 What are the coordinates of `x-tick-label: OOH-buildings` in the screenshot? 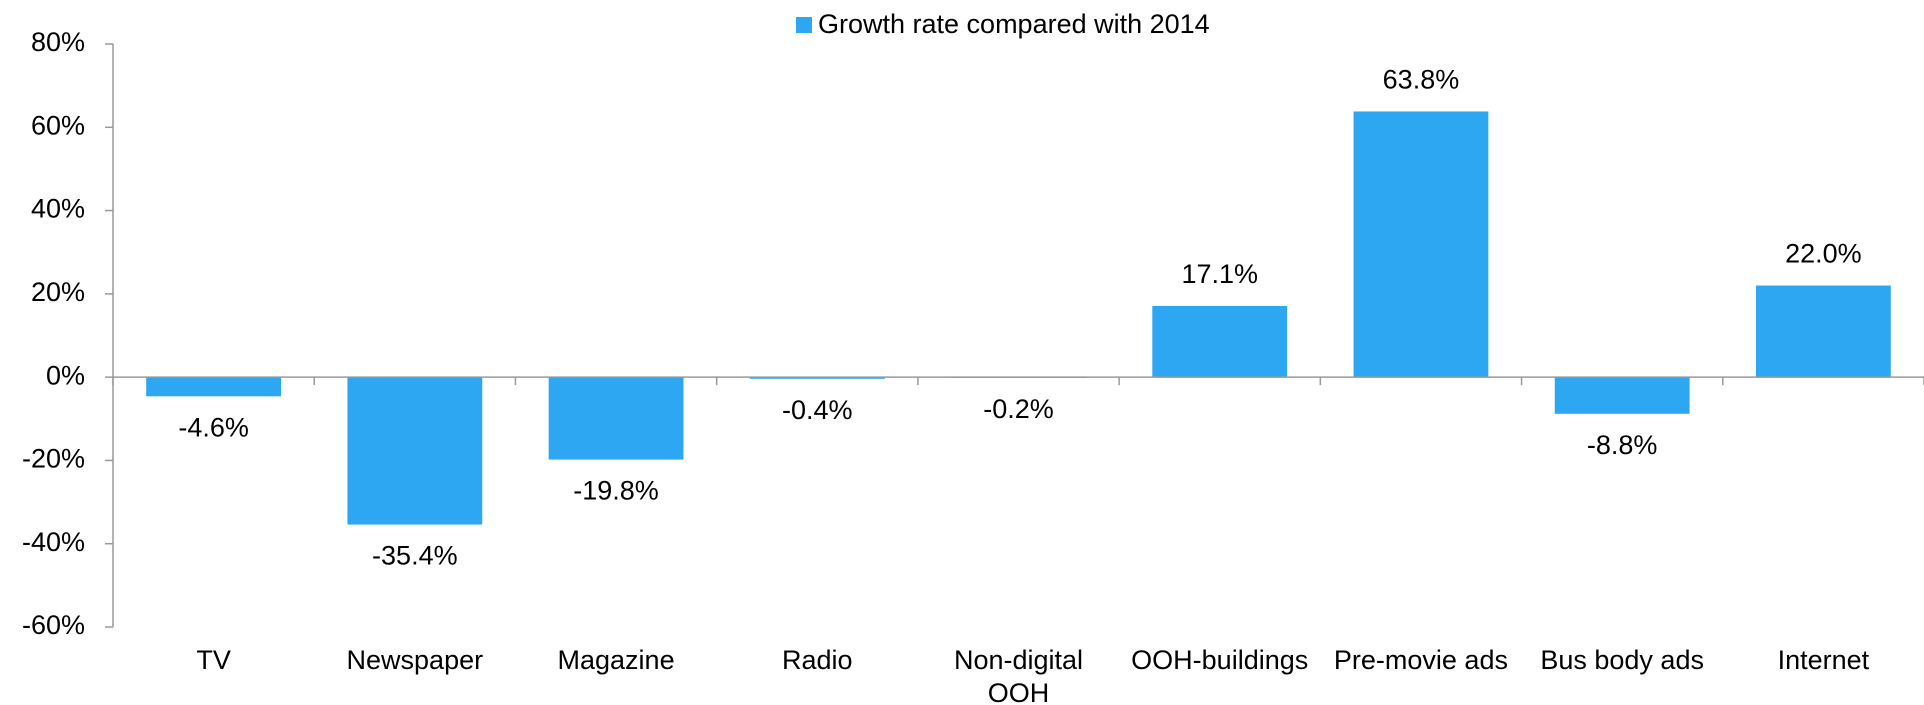 It's located at (1219, 660).